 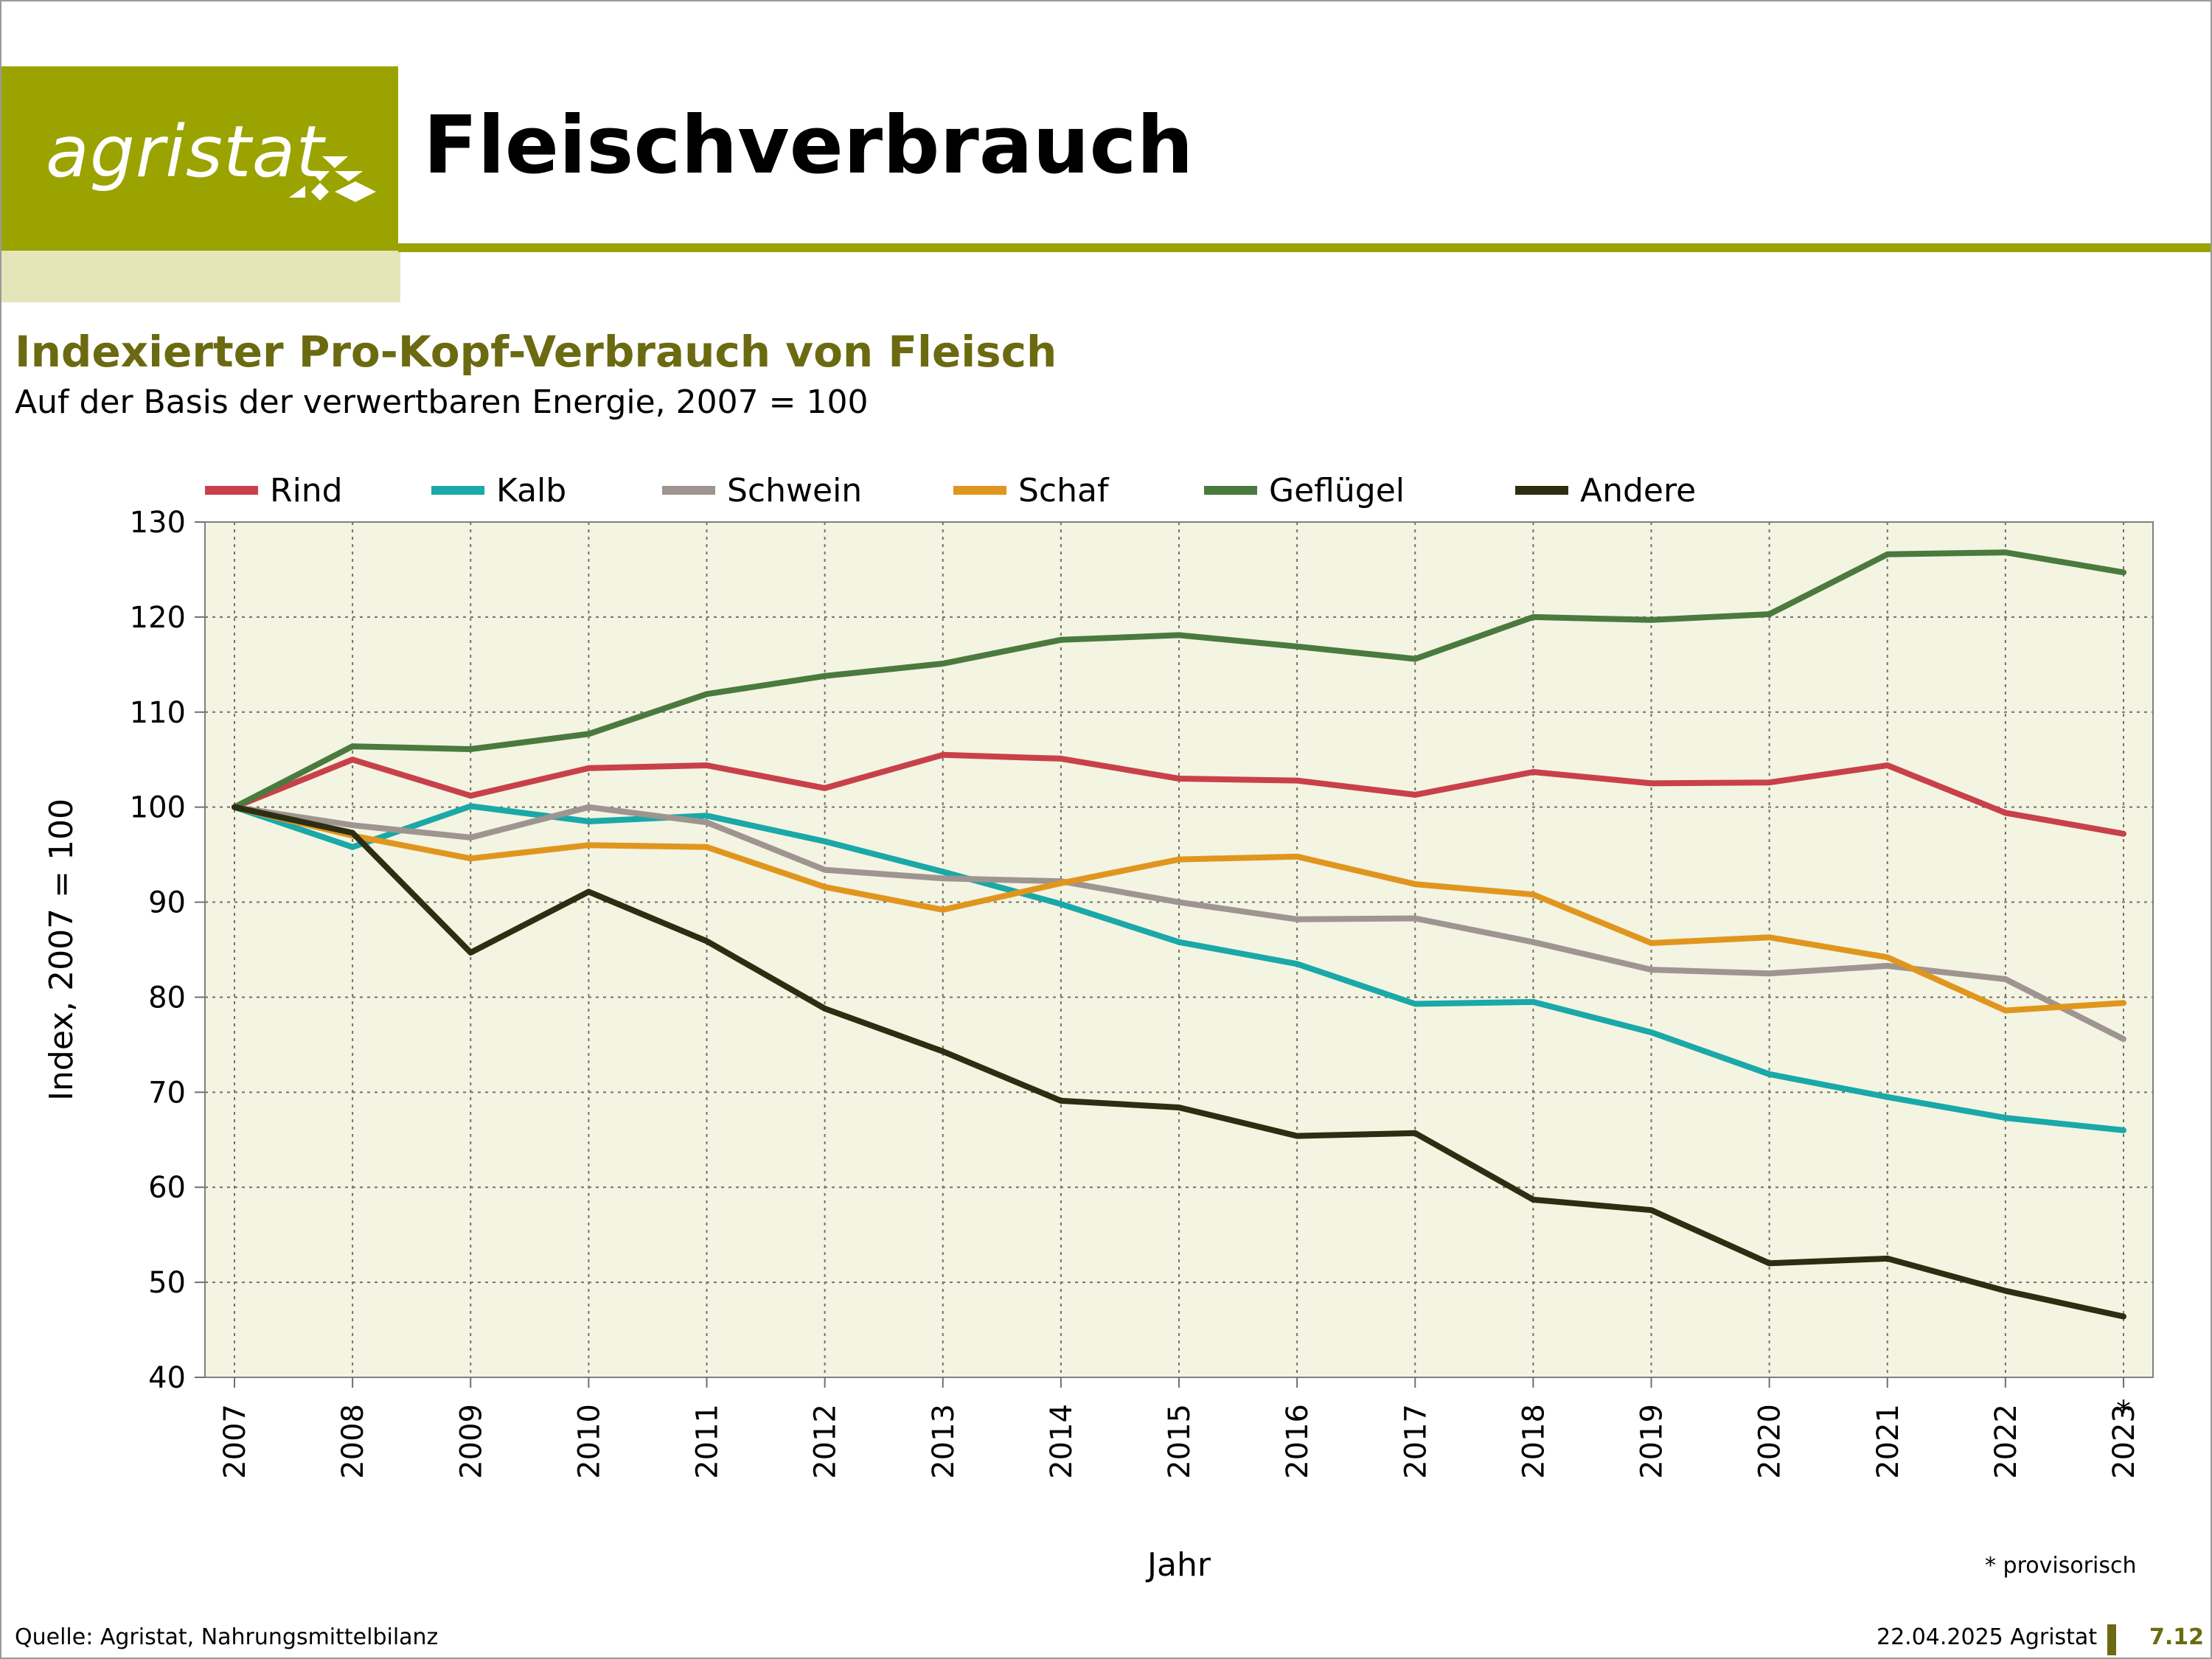 I want to click on legend-label: Geflügel, so click(x=1337, y=490).